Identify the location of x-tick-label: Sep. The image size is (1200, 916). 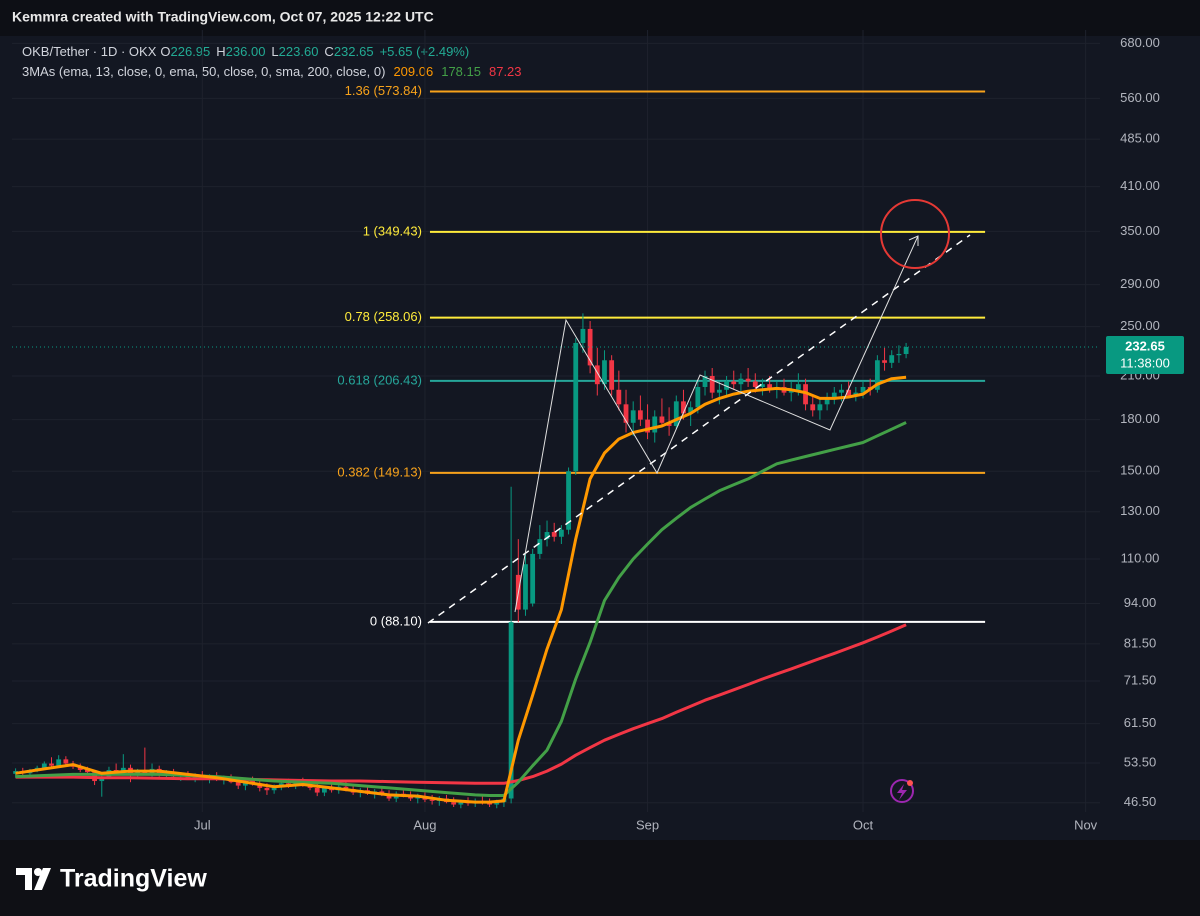
(647, 824).